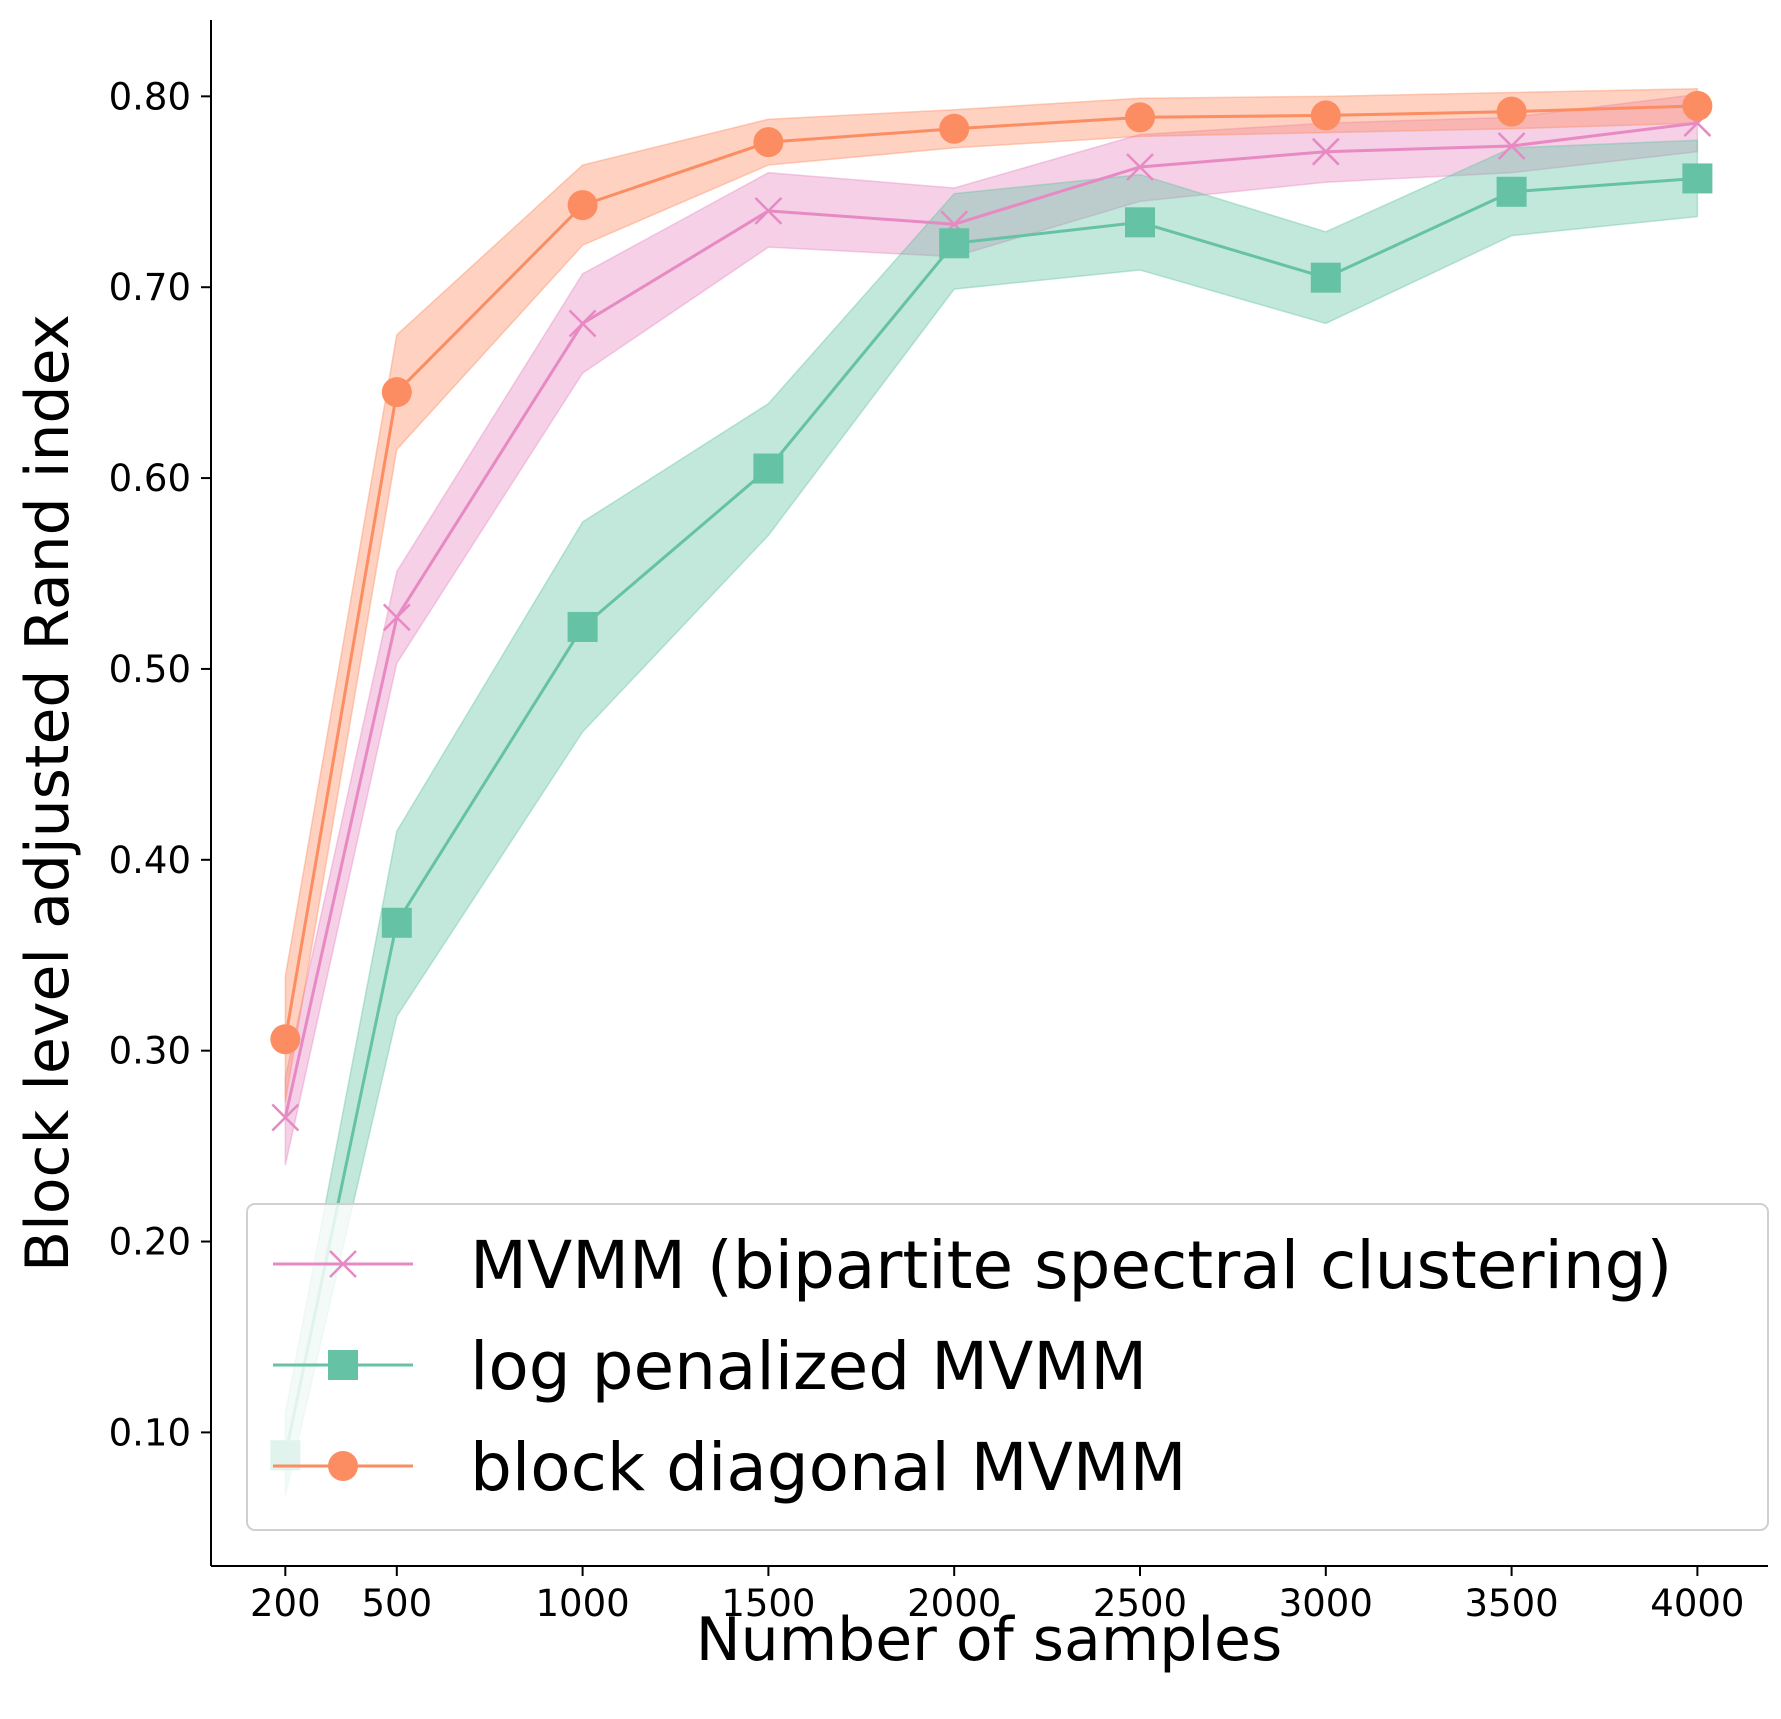 The image size is (1781, 1719). Describe the element at coordinates (150, 860) in the screenshot. I see `y-tick-label: 0.40` at that location.